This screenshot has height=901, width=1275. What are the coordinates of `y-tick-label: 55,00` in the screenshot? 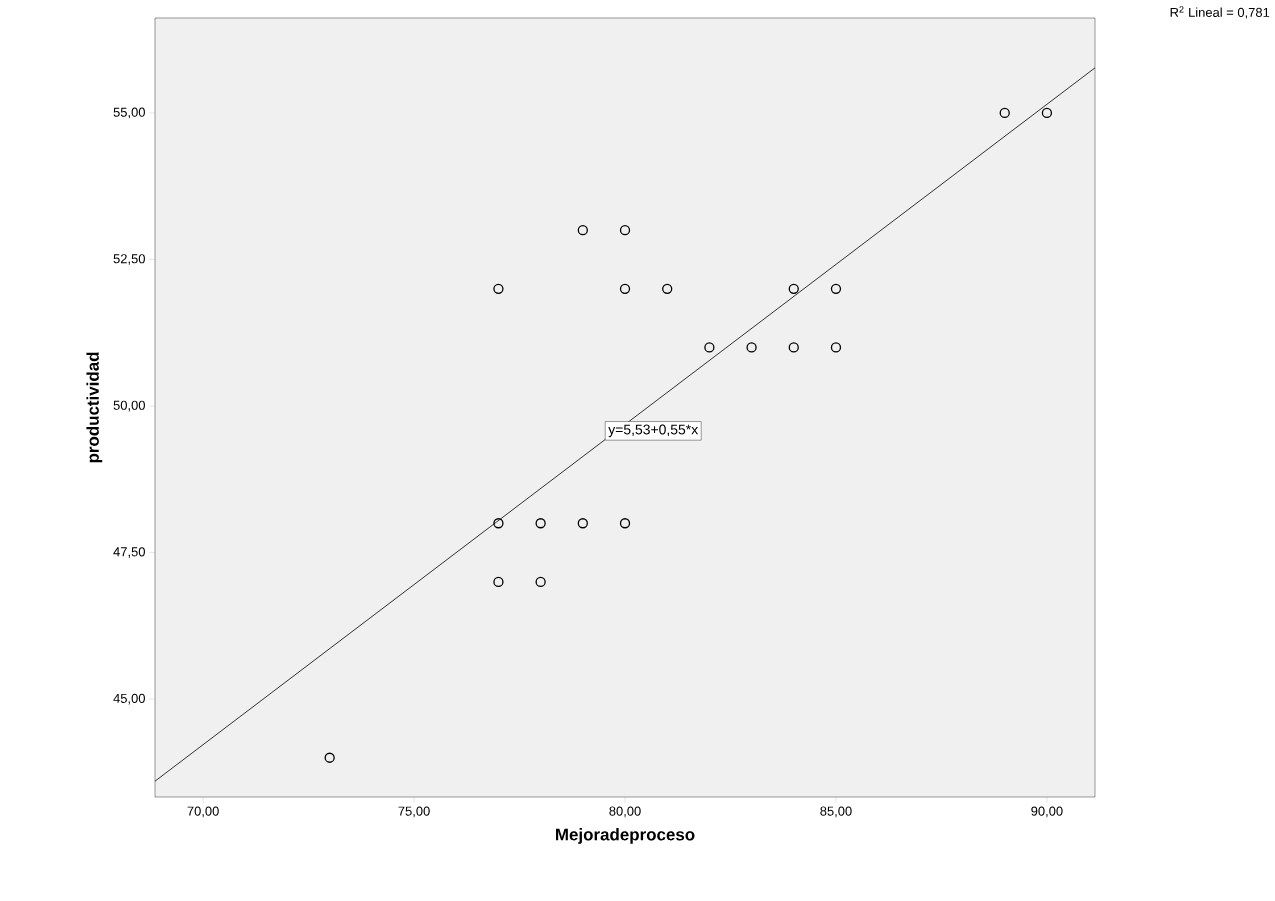 It's located at (129, 113).